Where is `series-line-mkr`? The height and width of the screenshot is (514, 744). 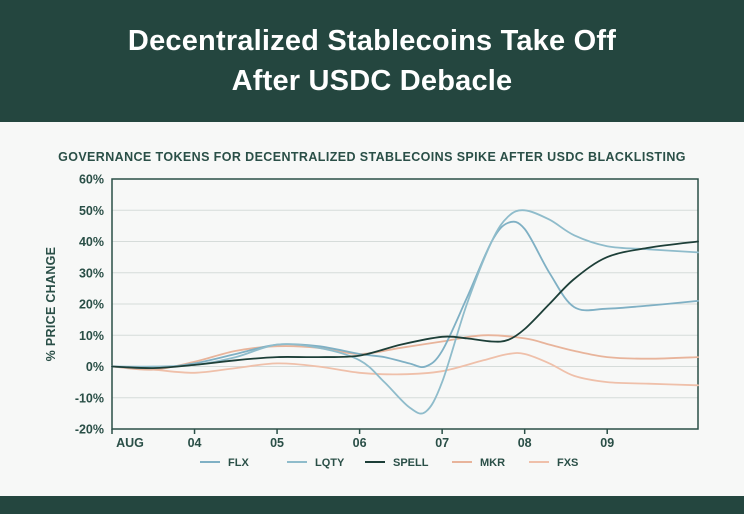
series-line-mkr is located at coordinates (405, 352).